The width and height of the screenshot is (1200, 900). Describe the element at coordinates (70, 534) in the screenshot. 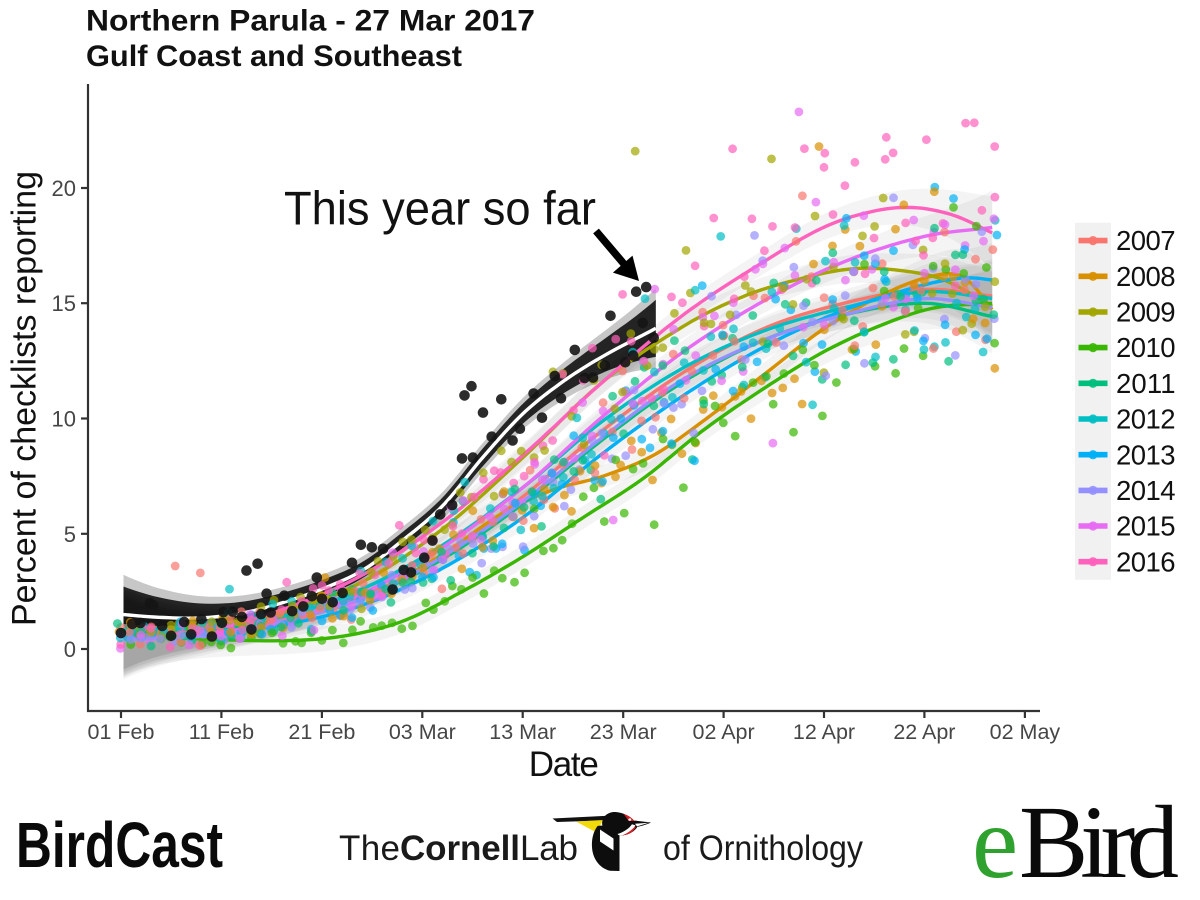

I see `svg-text: 5` at that location.